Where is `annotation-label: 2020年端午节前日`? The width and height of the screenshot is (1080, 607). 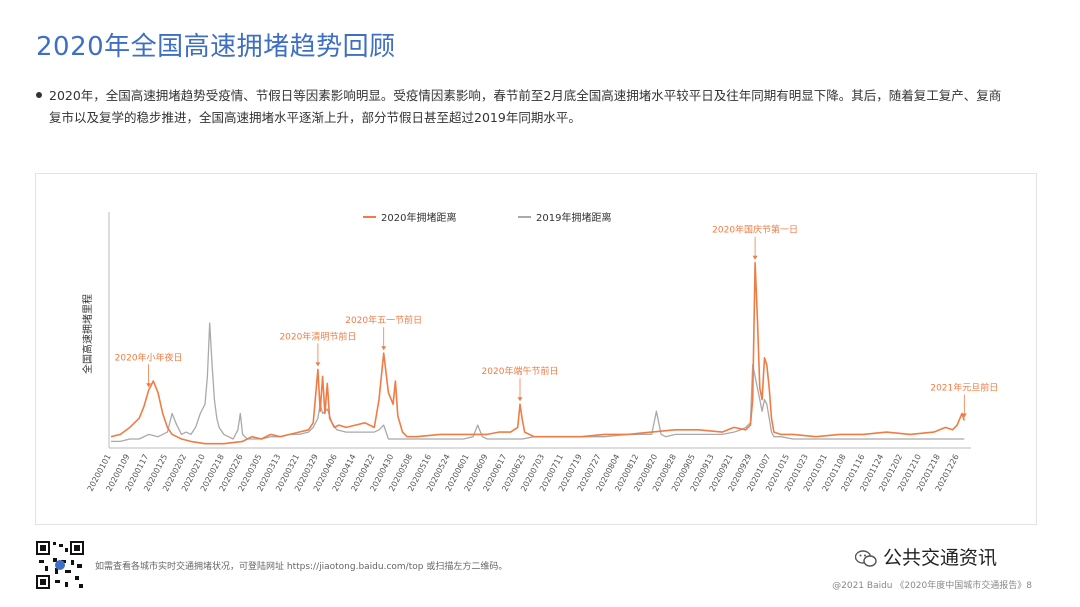
annotation-label: 2020年端午节前日 is located at coordinates (520, 371).